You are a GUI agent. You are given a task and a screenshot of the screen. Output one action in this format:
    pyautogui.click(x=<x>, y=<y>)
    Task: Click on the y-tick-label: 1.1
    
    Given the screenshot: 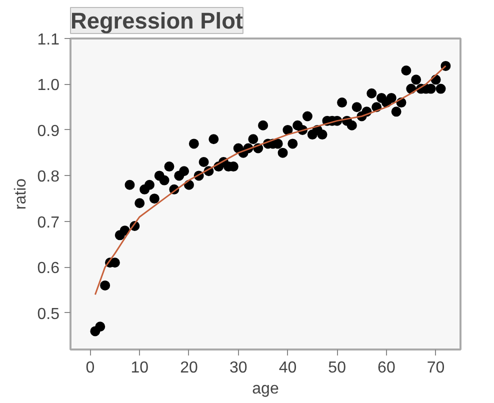 What is the action you would take?
    pyautogui.click(x=48, y=40)
    